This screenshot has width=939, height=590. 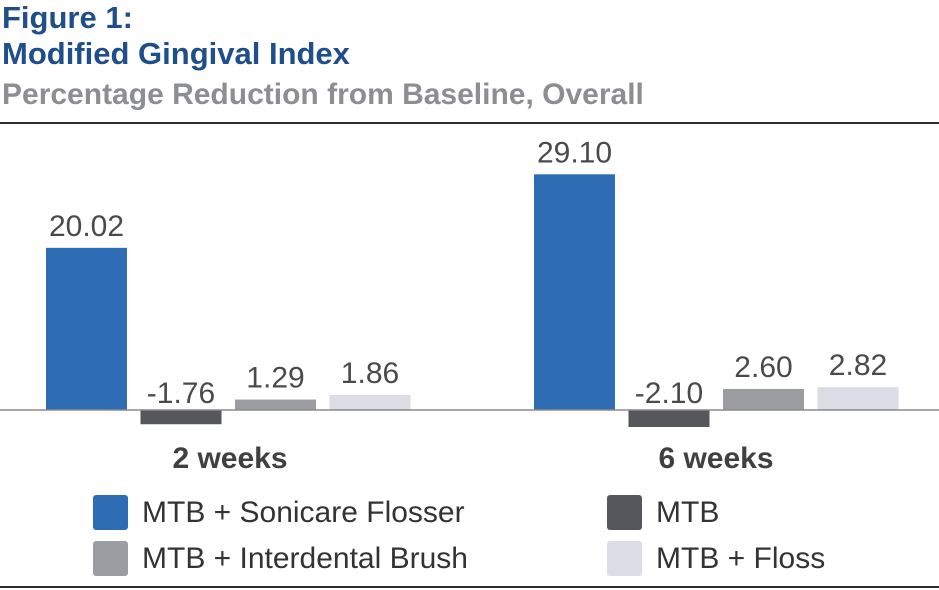 I want to click on bar-mtb-2-weeks, so click(x=181, y=417).